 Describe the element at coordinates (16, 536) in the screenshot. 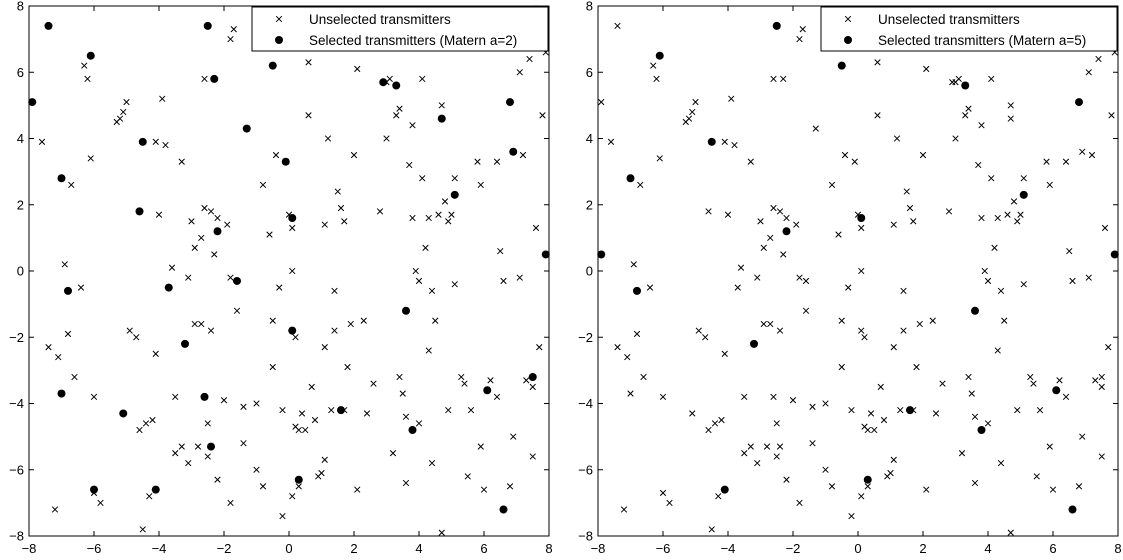

I see `y-tick-label: −8` at that location.